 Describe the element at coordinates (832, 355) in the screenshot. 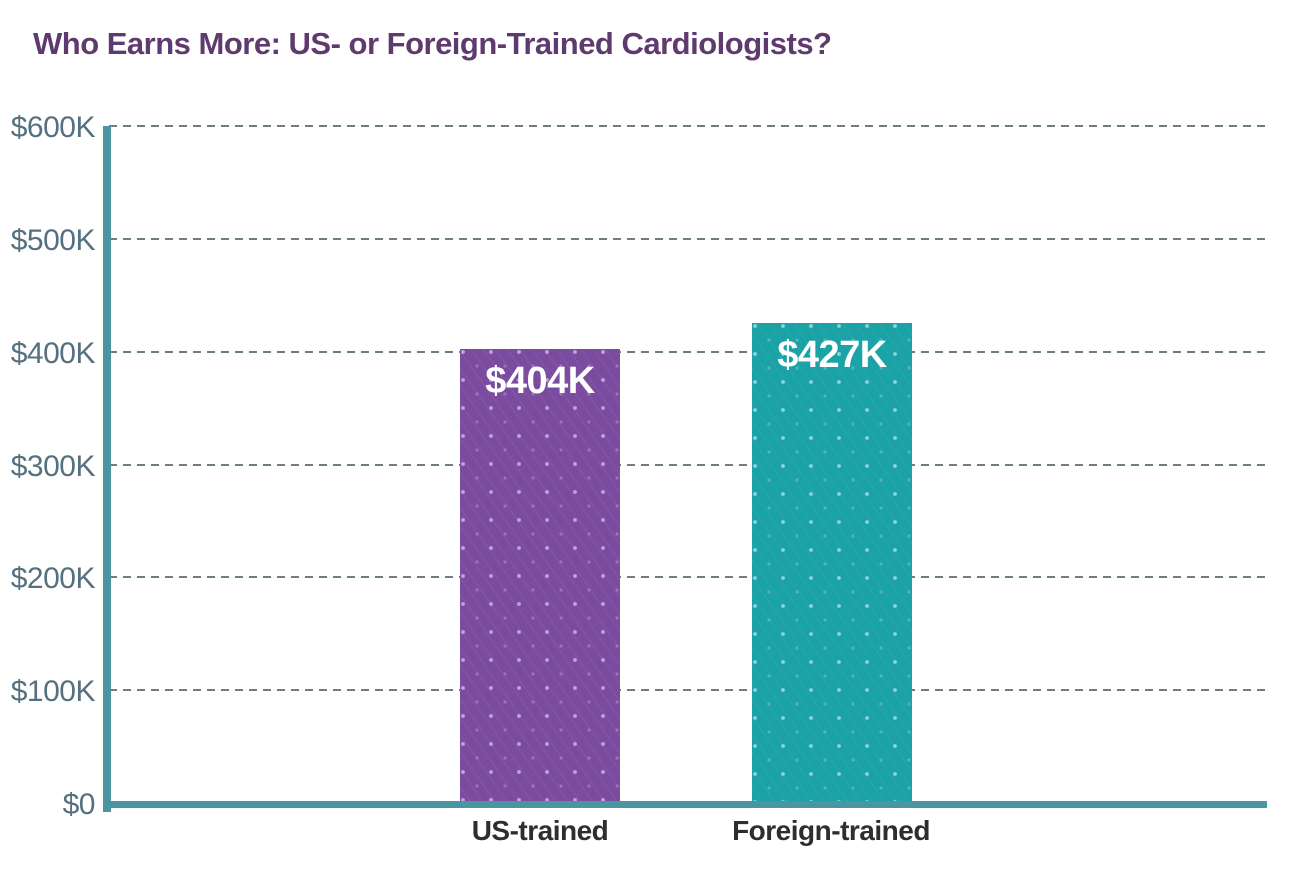

I see `bar-value-label-foreign: $427K` at that location.